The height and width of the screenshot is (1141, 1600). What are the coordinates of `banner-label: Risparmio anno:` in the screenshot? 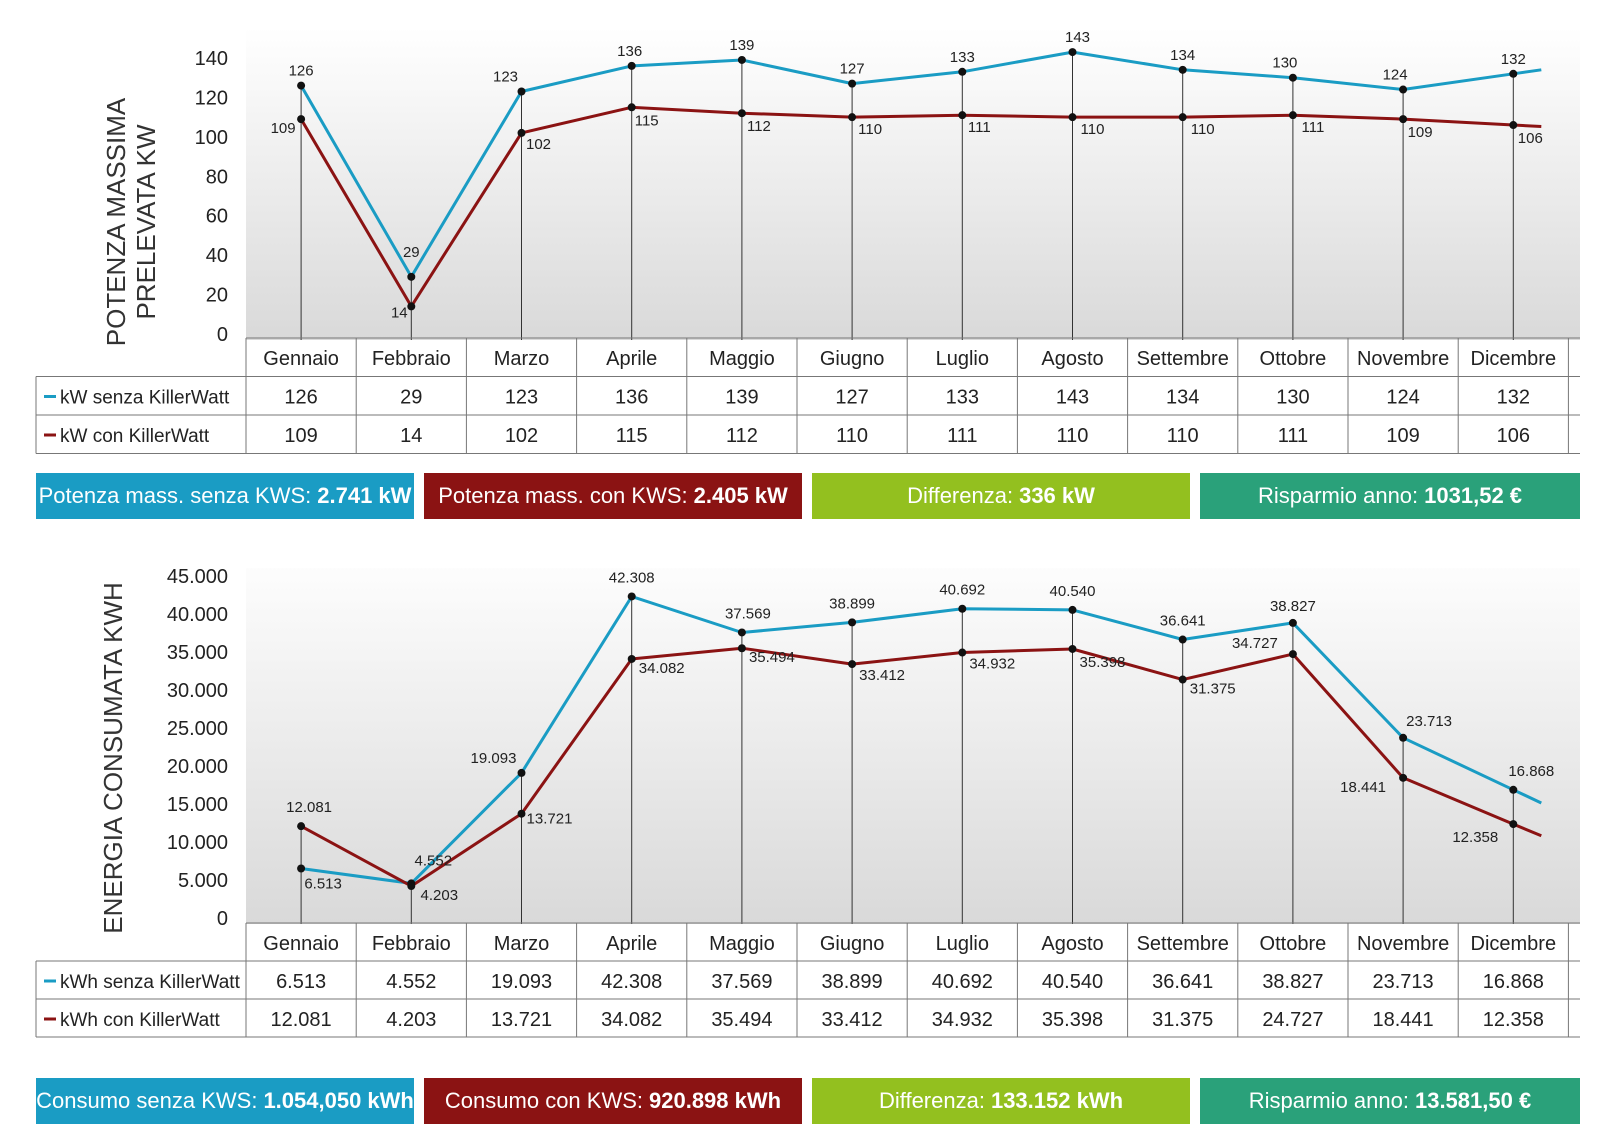 It's located at (1338, 495).